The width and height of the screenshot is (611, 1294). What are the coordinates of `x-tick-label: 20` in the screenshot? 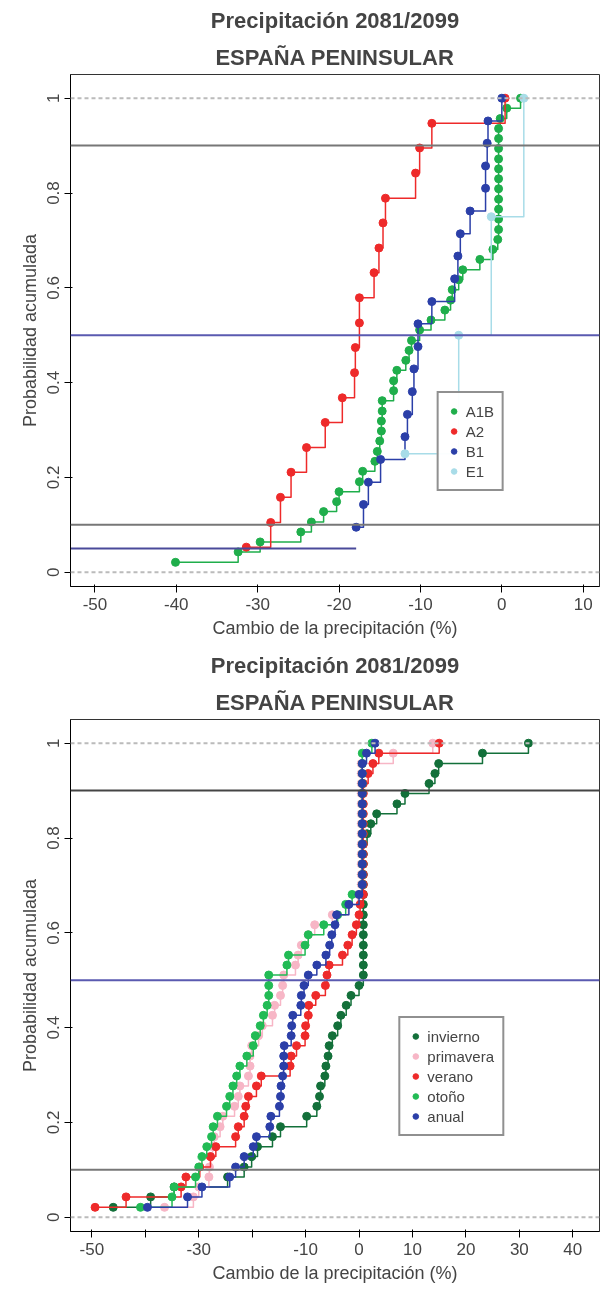 It's located at (466, 1249).